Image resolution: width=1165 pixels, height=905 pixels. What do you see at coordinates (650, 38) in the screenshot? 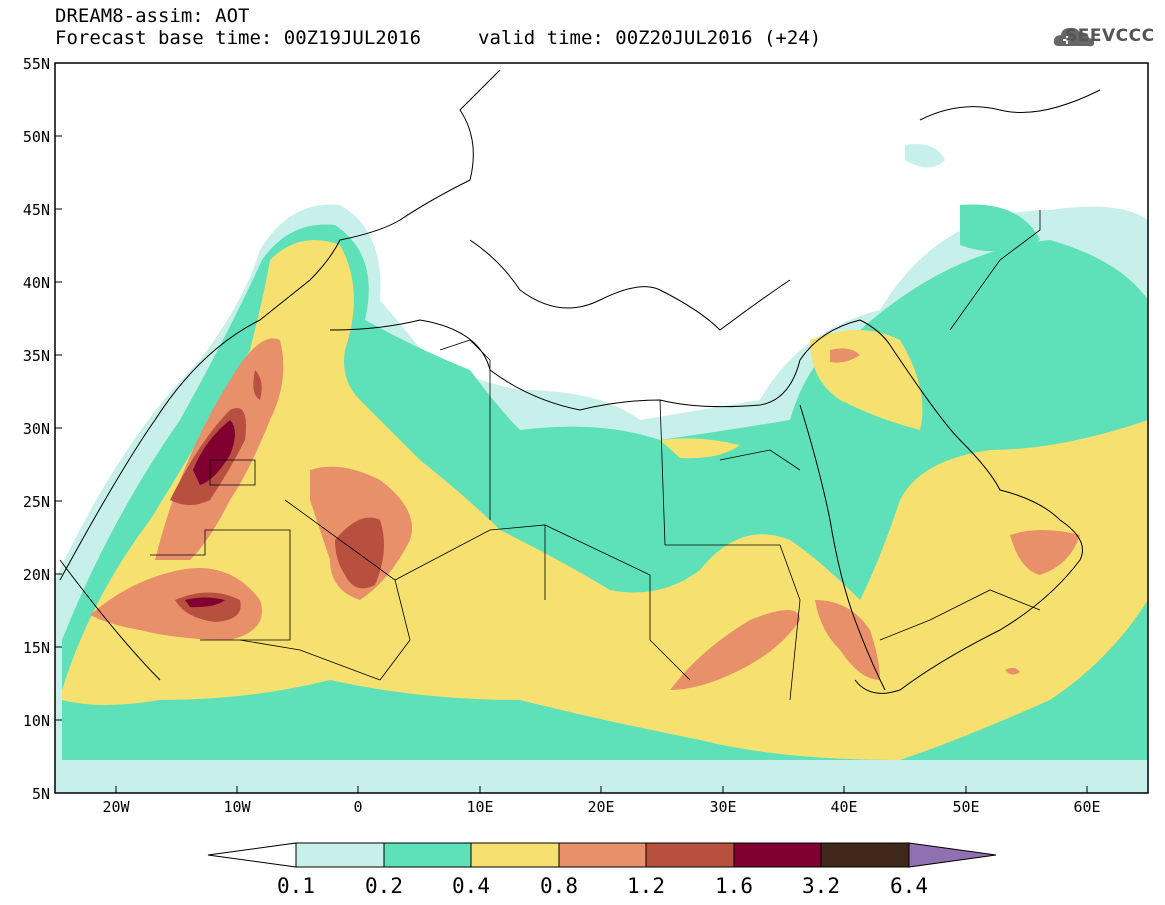
I see `valid-time: valid time: 00Z20JUL2016 (+24)` at bounding box center [650, 38].